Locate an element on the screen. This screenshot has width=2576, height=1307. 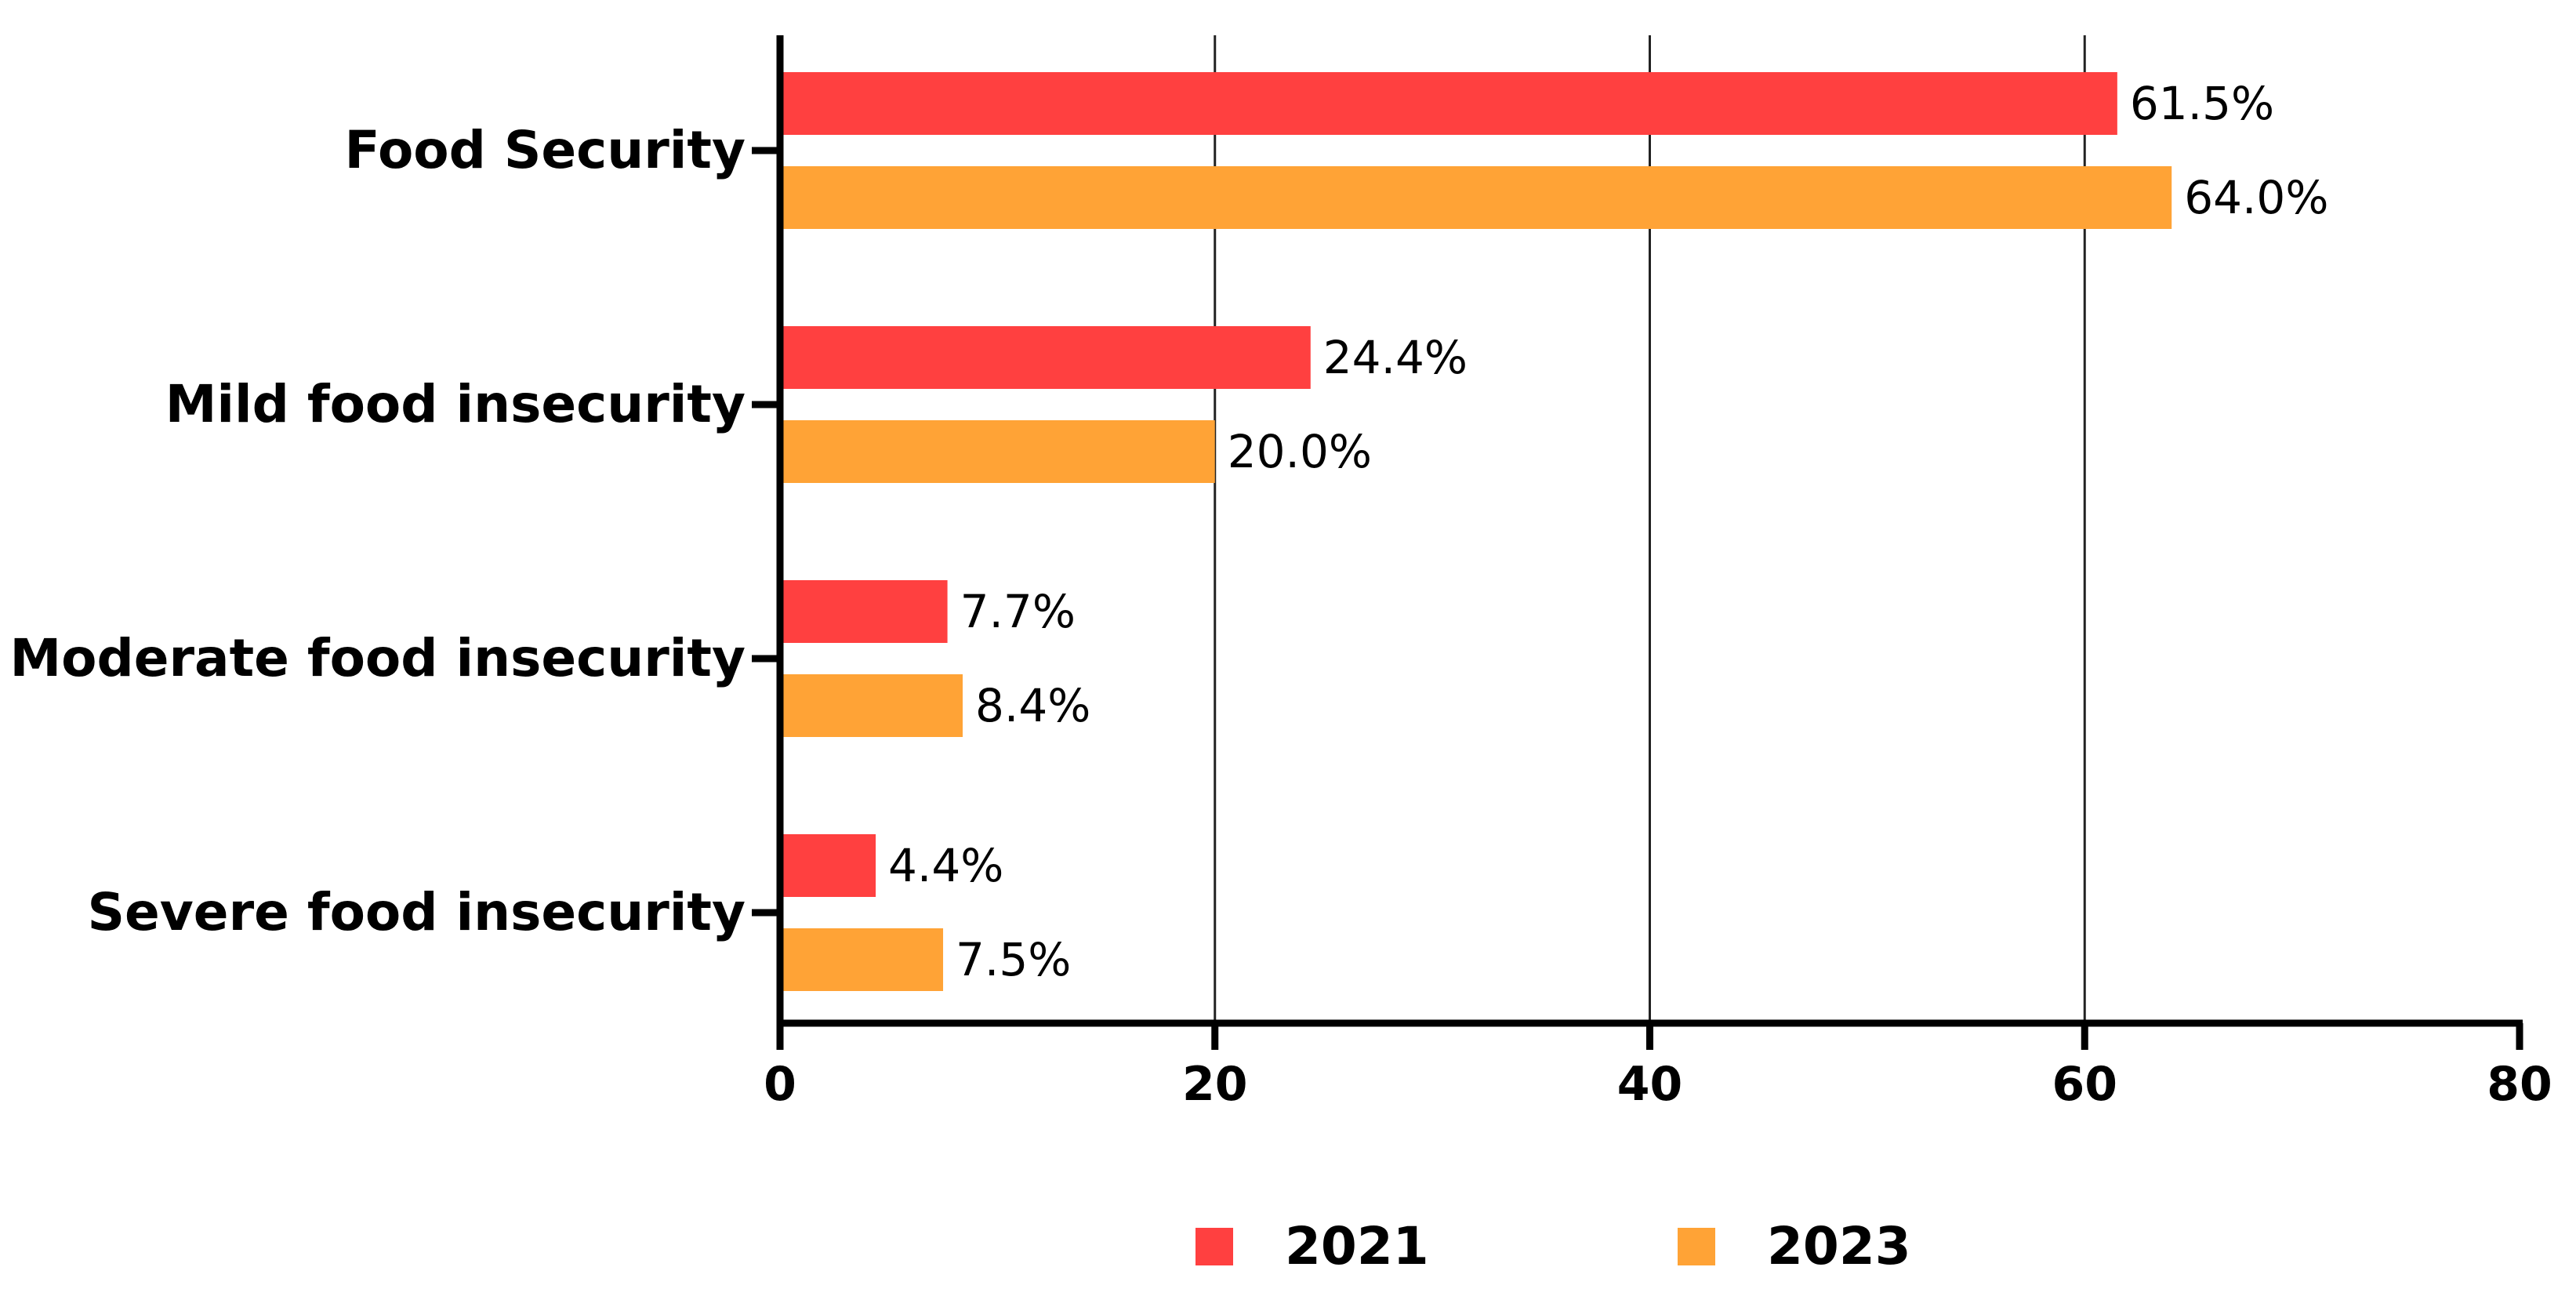
data-label-2021-1: 61.5% is located at coordinates (2202, 103).